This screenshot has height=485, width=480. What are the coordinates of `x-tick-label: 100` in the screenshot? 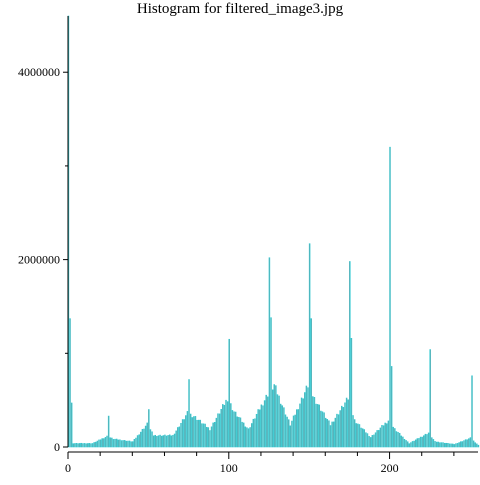 It's located at (229, 468).